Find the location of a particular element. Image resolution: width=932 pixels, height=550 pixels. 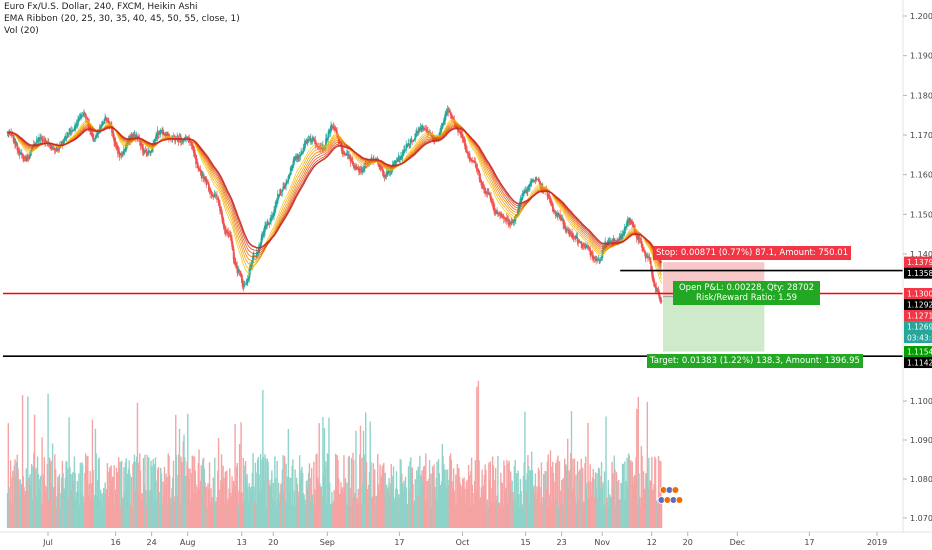

price-badge-text: 1.11423 is located at coordinates (919, 363).